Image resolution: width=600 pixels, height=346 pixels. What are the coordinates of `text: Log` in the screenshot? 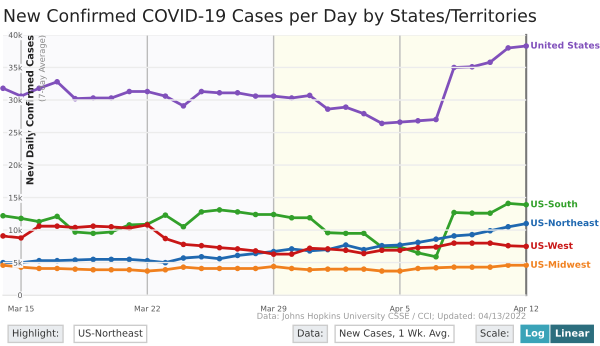 It's located at (535, 334).